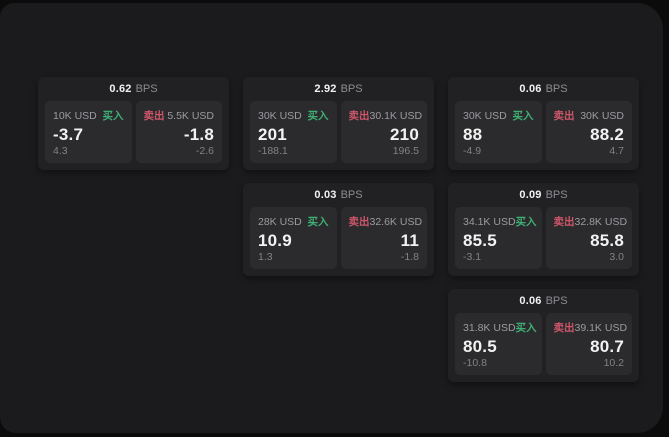 Image resolution: width=669 pixels, height=437 pixels. What do you see at coordinates (530, 195) in the screenshot?
I see `bps-value: 0.09` at bounding box center [530, 195].